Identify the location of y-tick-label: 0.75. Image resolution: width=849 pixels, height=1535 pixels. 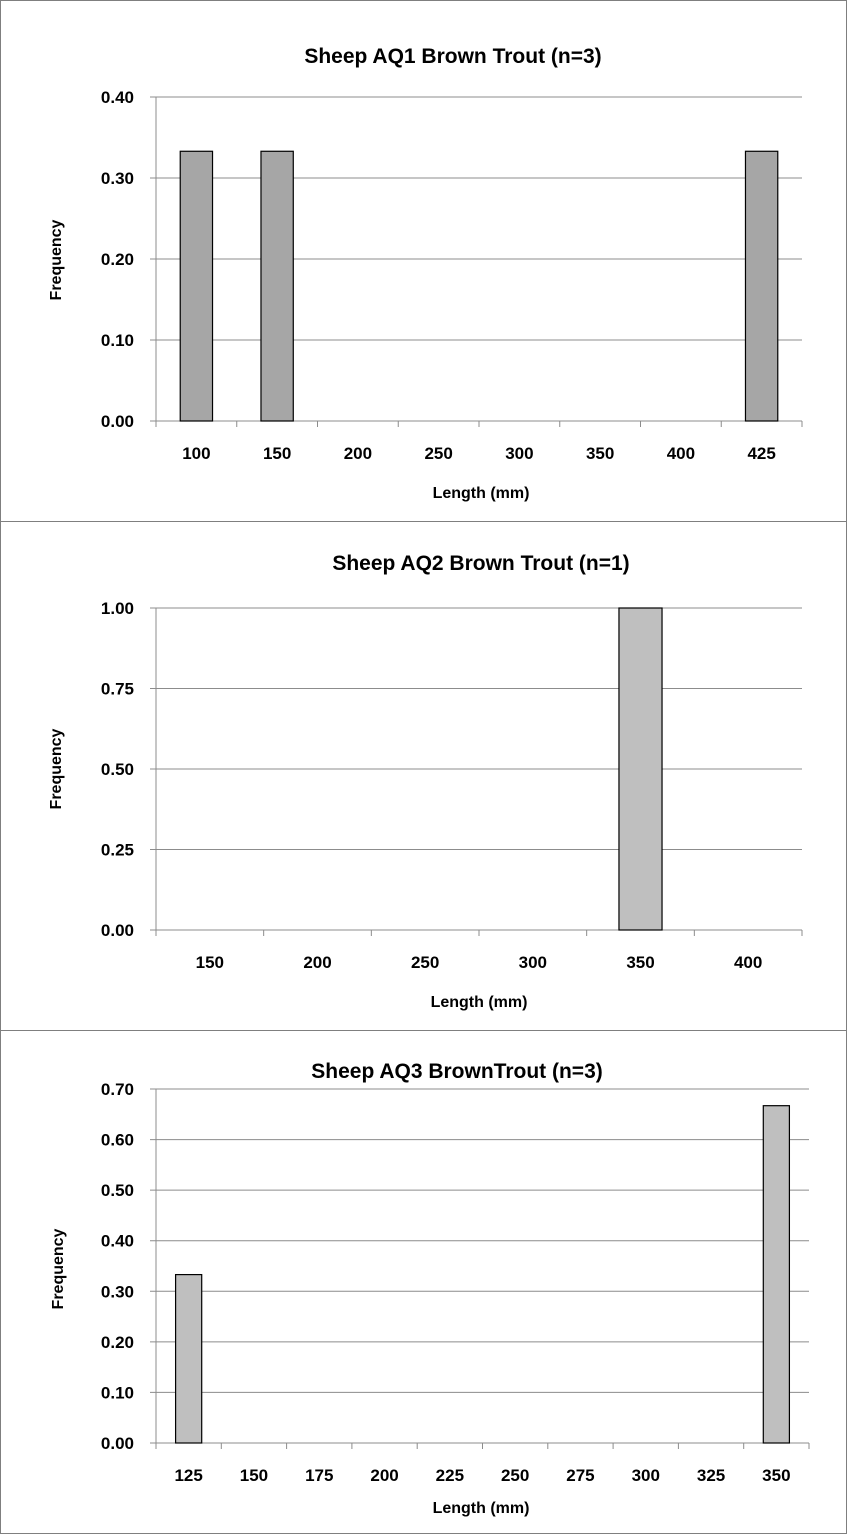
(117, 689).